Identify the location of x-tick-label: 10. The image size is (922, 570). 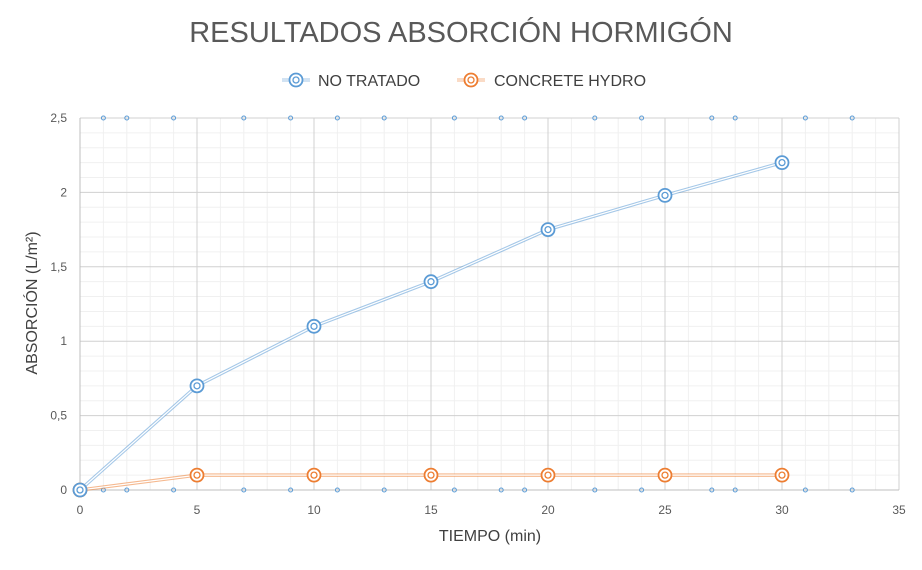
(314, 510).